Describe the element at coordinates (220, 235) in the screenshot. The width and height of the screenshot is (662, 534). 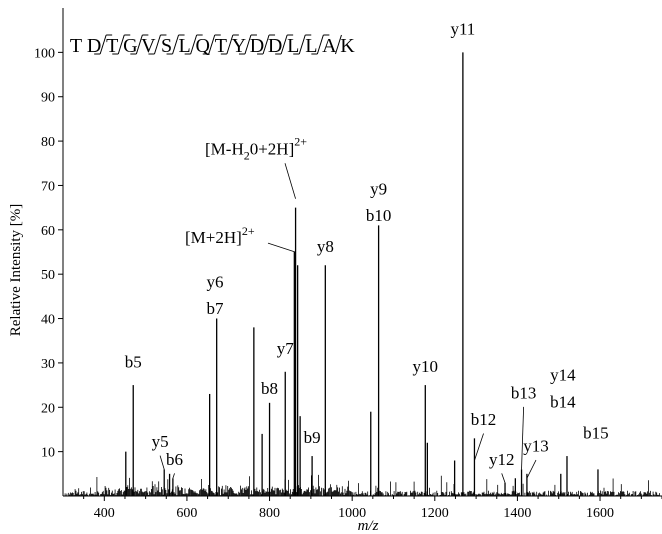
I see `precursor-label-m2h: [M+2H]2+` at that location.